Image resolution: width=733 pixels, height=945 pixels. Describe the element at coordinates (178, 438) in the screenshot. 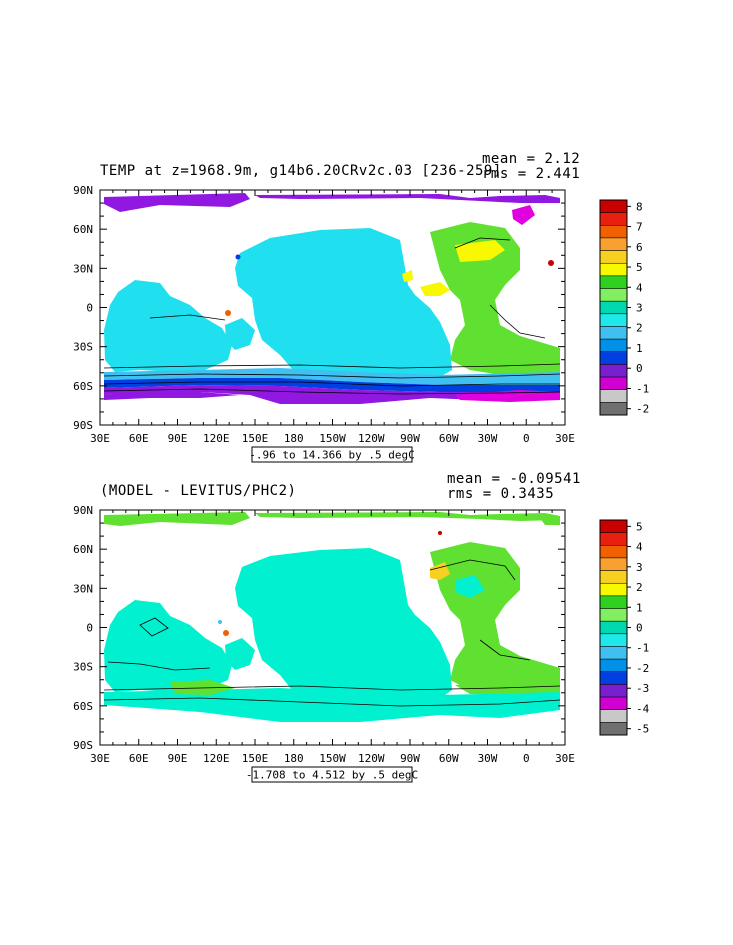

I see `top-lon-tick-label: 90E` at that location.